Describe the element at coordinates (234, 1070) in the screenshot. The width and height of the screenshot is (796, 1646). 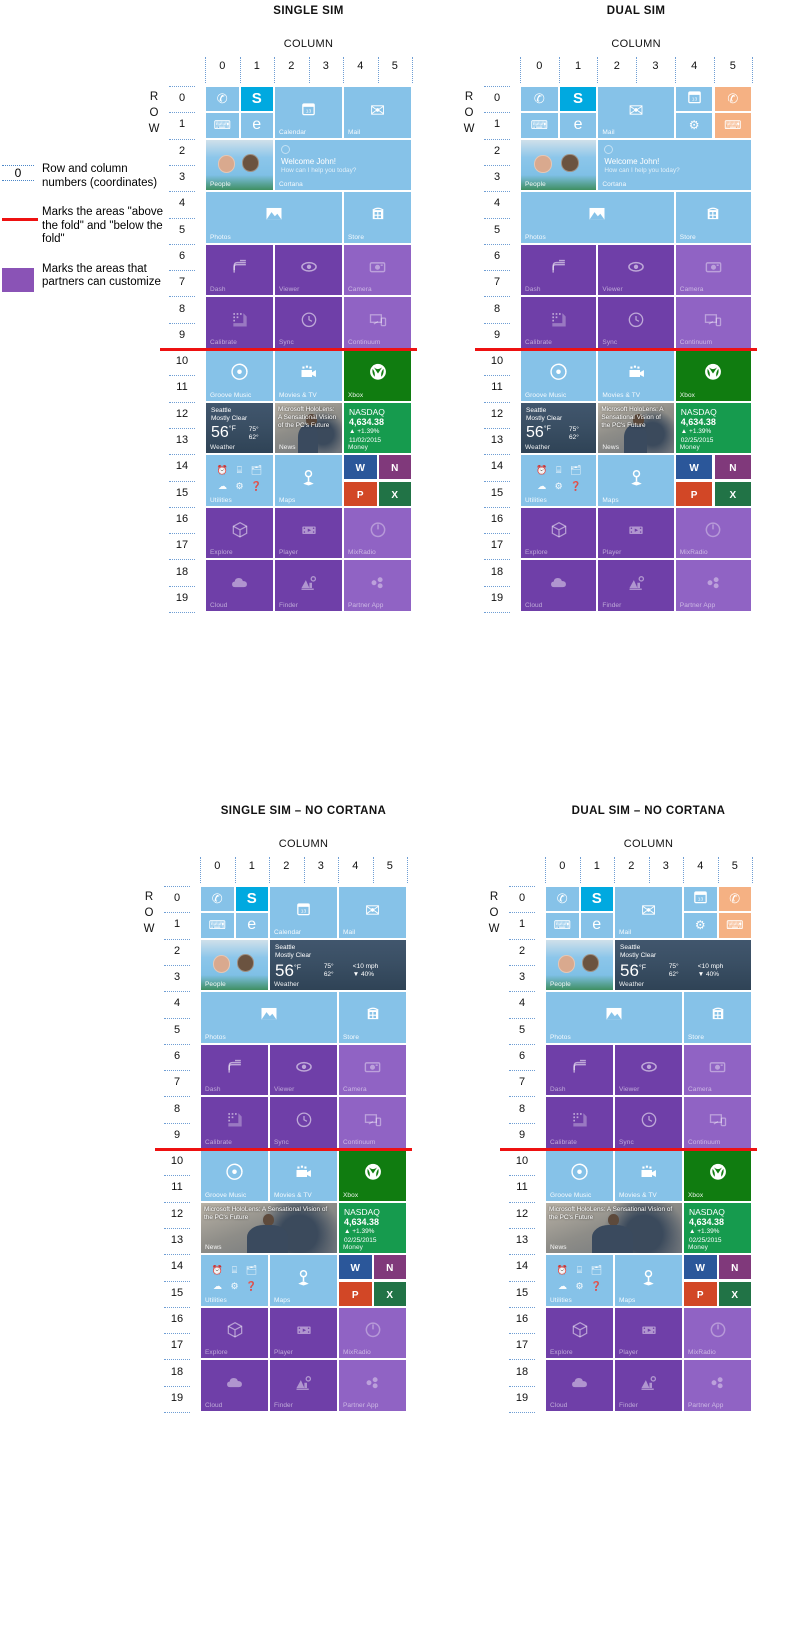
I see `tile-dash: Dash` at that location.